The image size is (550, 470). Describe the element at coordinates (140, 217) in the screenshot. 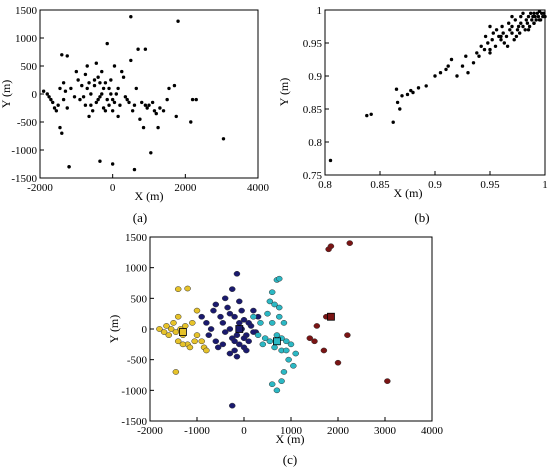

I see `panel-a-label: (a)` at that location.